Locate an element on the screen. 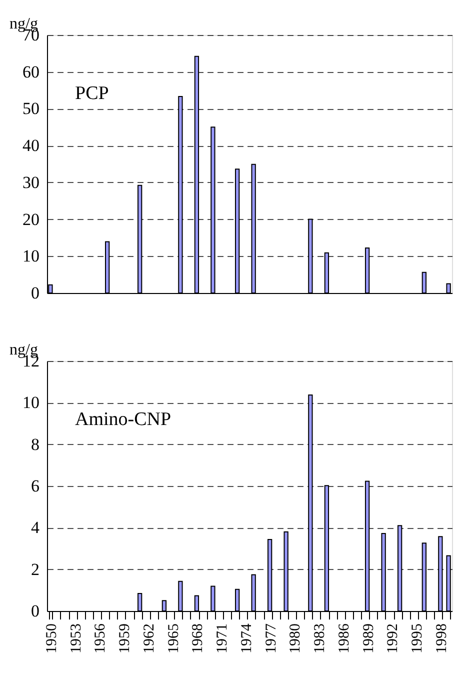 This screenshot has width=465, height=690. x-tick-label: 1992 is located at coordinates (393, 639).